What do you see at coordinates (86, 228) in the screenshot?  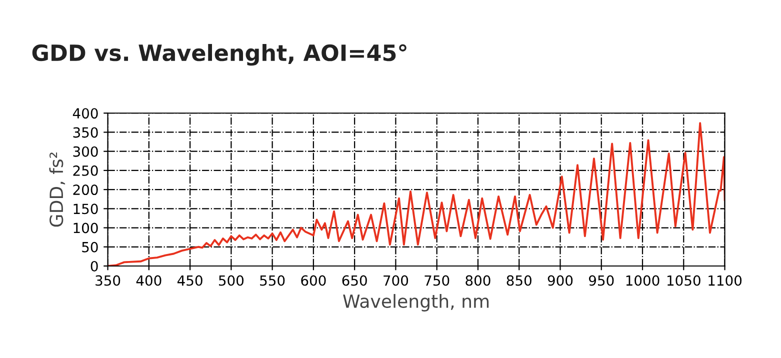 I see `y-tick-label: 100` at bounding box center [86, 228].